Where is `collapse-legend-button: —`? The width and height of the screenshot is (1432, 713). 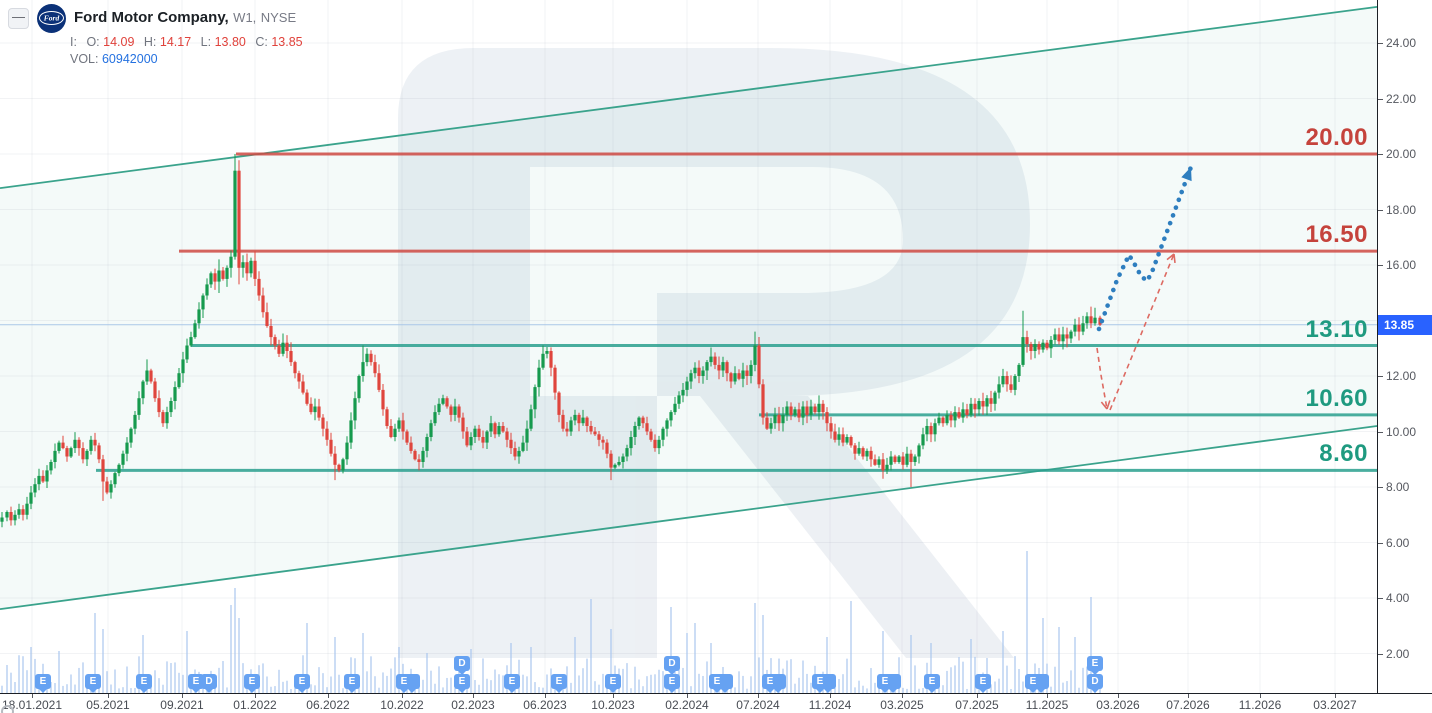 collapse-legend-button: — is located at coordinates (18, 18).